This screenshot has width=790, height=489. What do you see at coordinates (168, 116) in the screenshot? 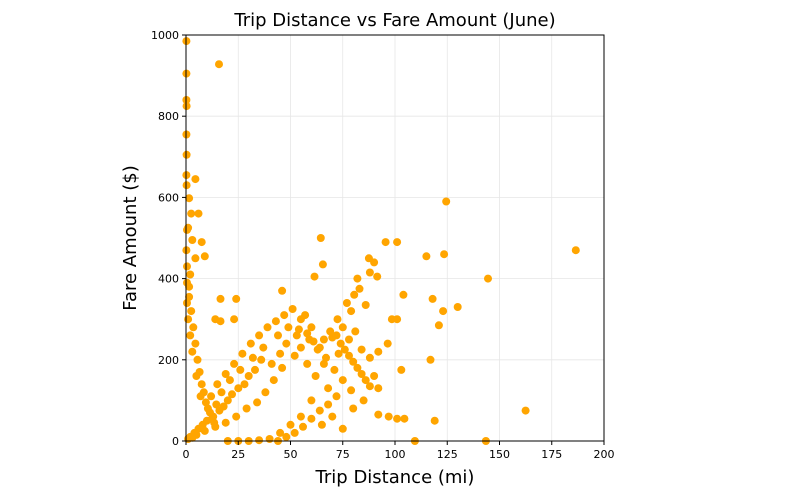
I see `y-tick-label: 800` at bounding box center [168, 116].